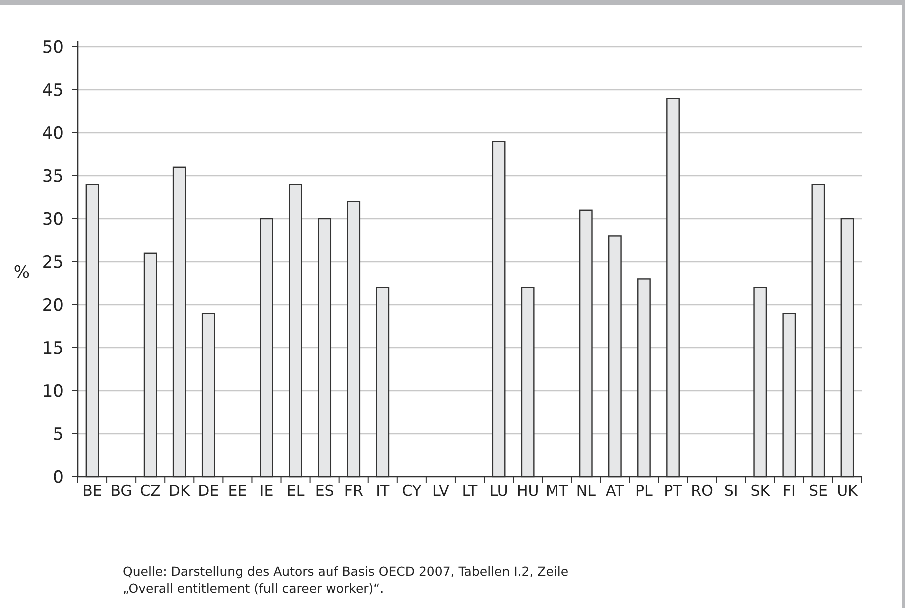 The image size is (905, 608). I want to click on y-tick-label: 30, so click(53, 220).